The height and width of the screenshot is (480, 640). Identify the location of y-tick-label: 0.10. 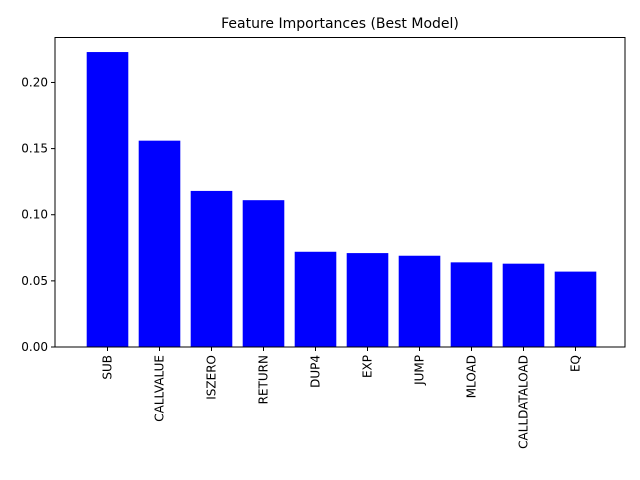
(34, 215).